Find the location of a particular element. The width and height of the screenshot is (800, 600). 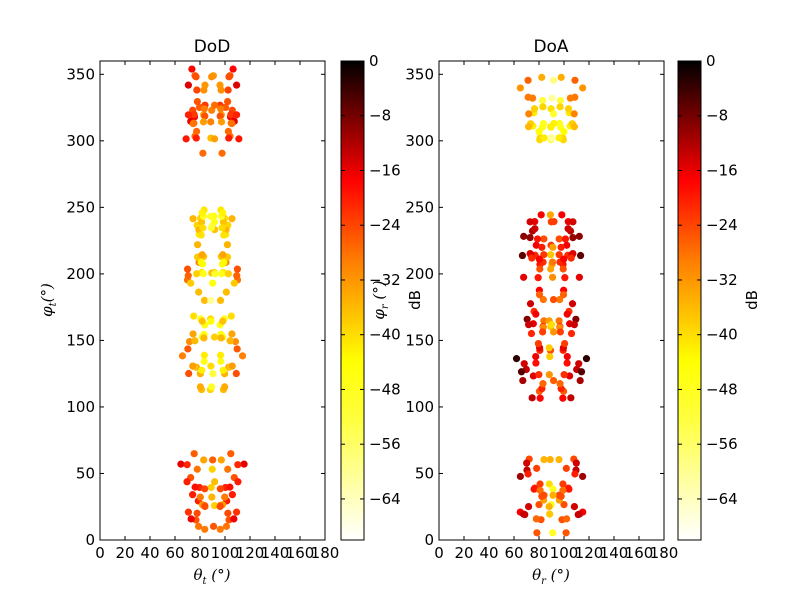

dod-colorbar is located at coordinates (352, 300).